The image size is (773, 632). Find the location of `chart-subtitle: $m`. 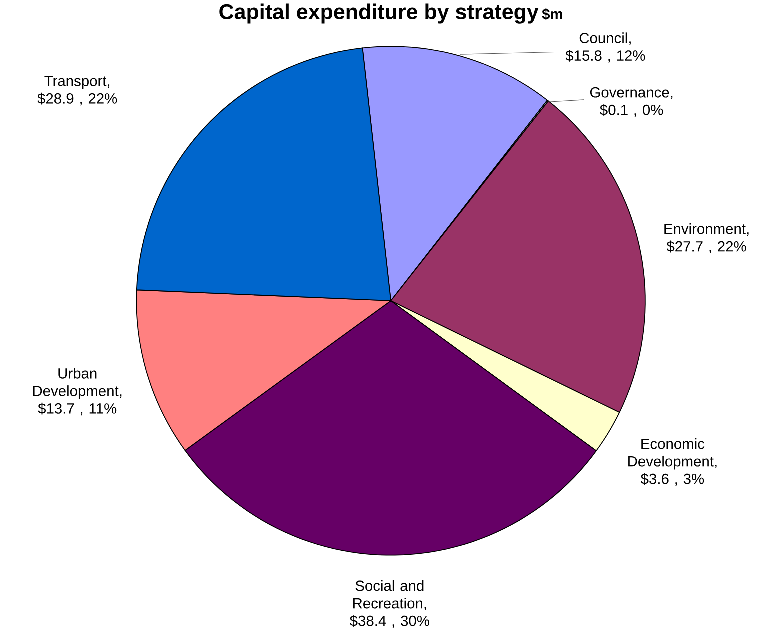

chart-subtitle: $m is located at coordinates (552, 14).